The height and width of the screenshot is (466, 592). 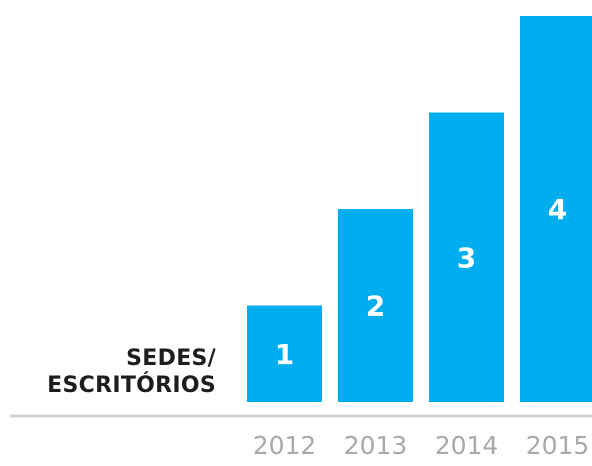 What do you see at coordinates (376, 445) in the screenshot?
I see `x-tick-label-2013: 2013` at bounding box center [376, 445].